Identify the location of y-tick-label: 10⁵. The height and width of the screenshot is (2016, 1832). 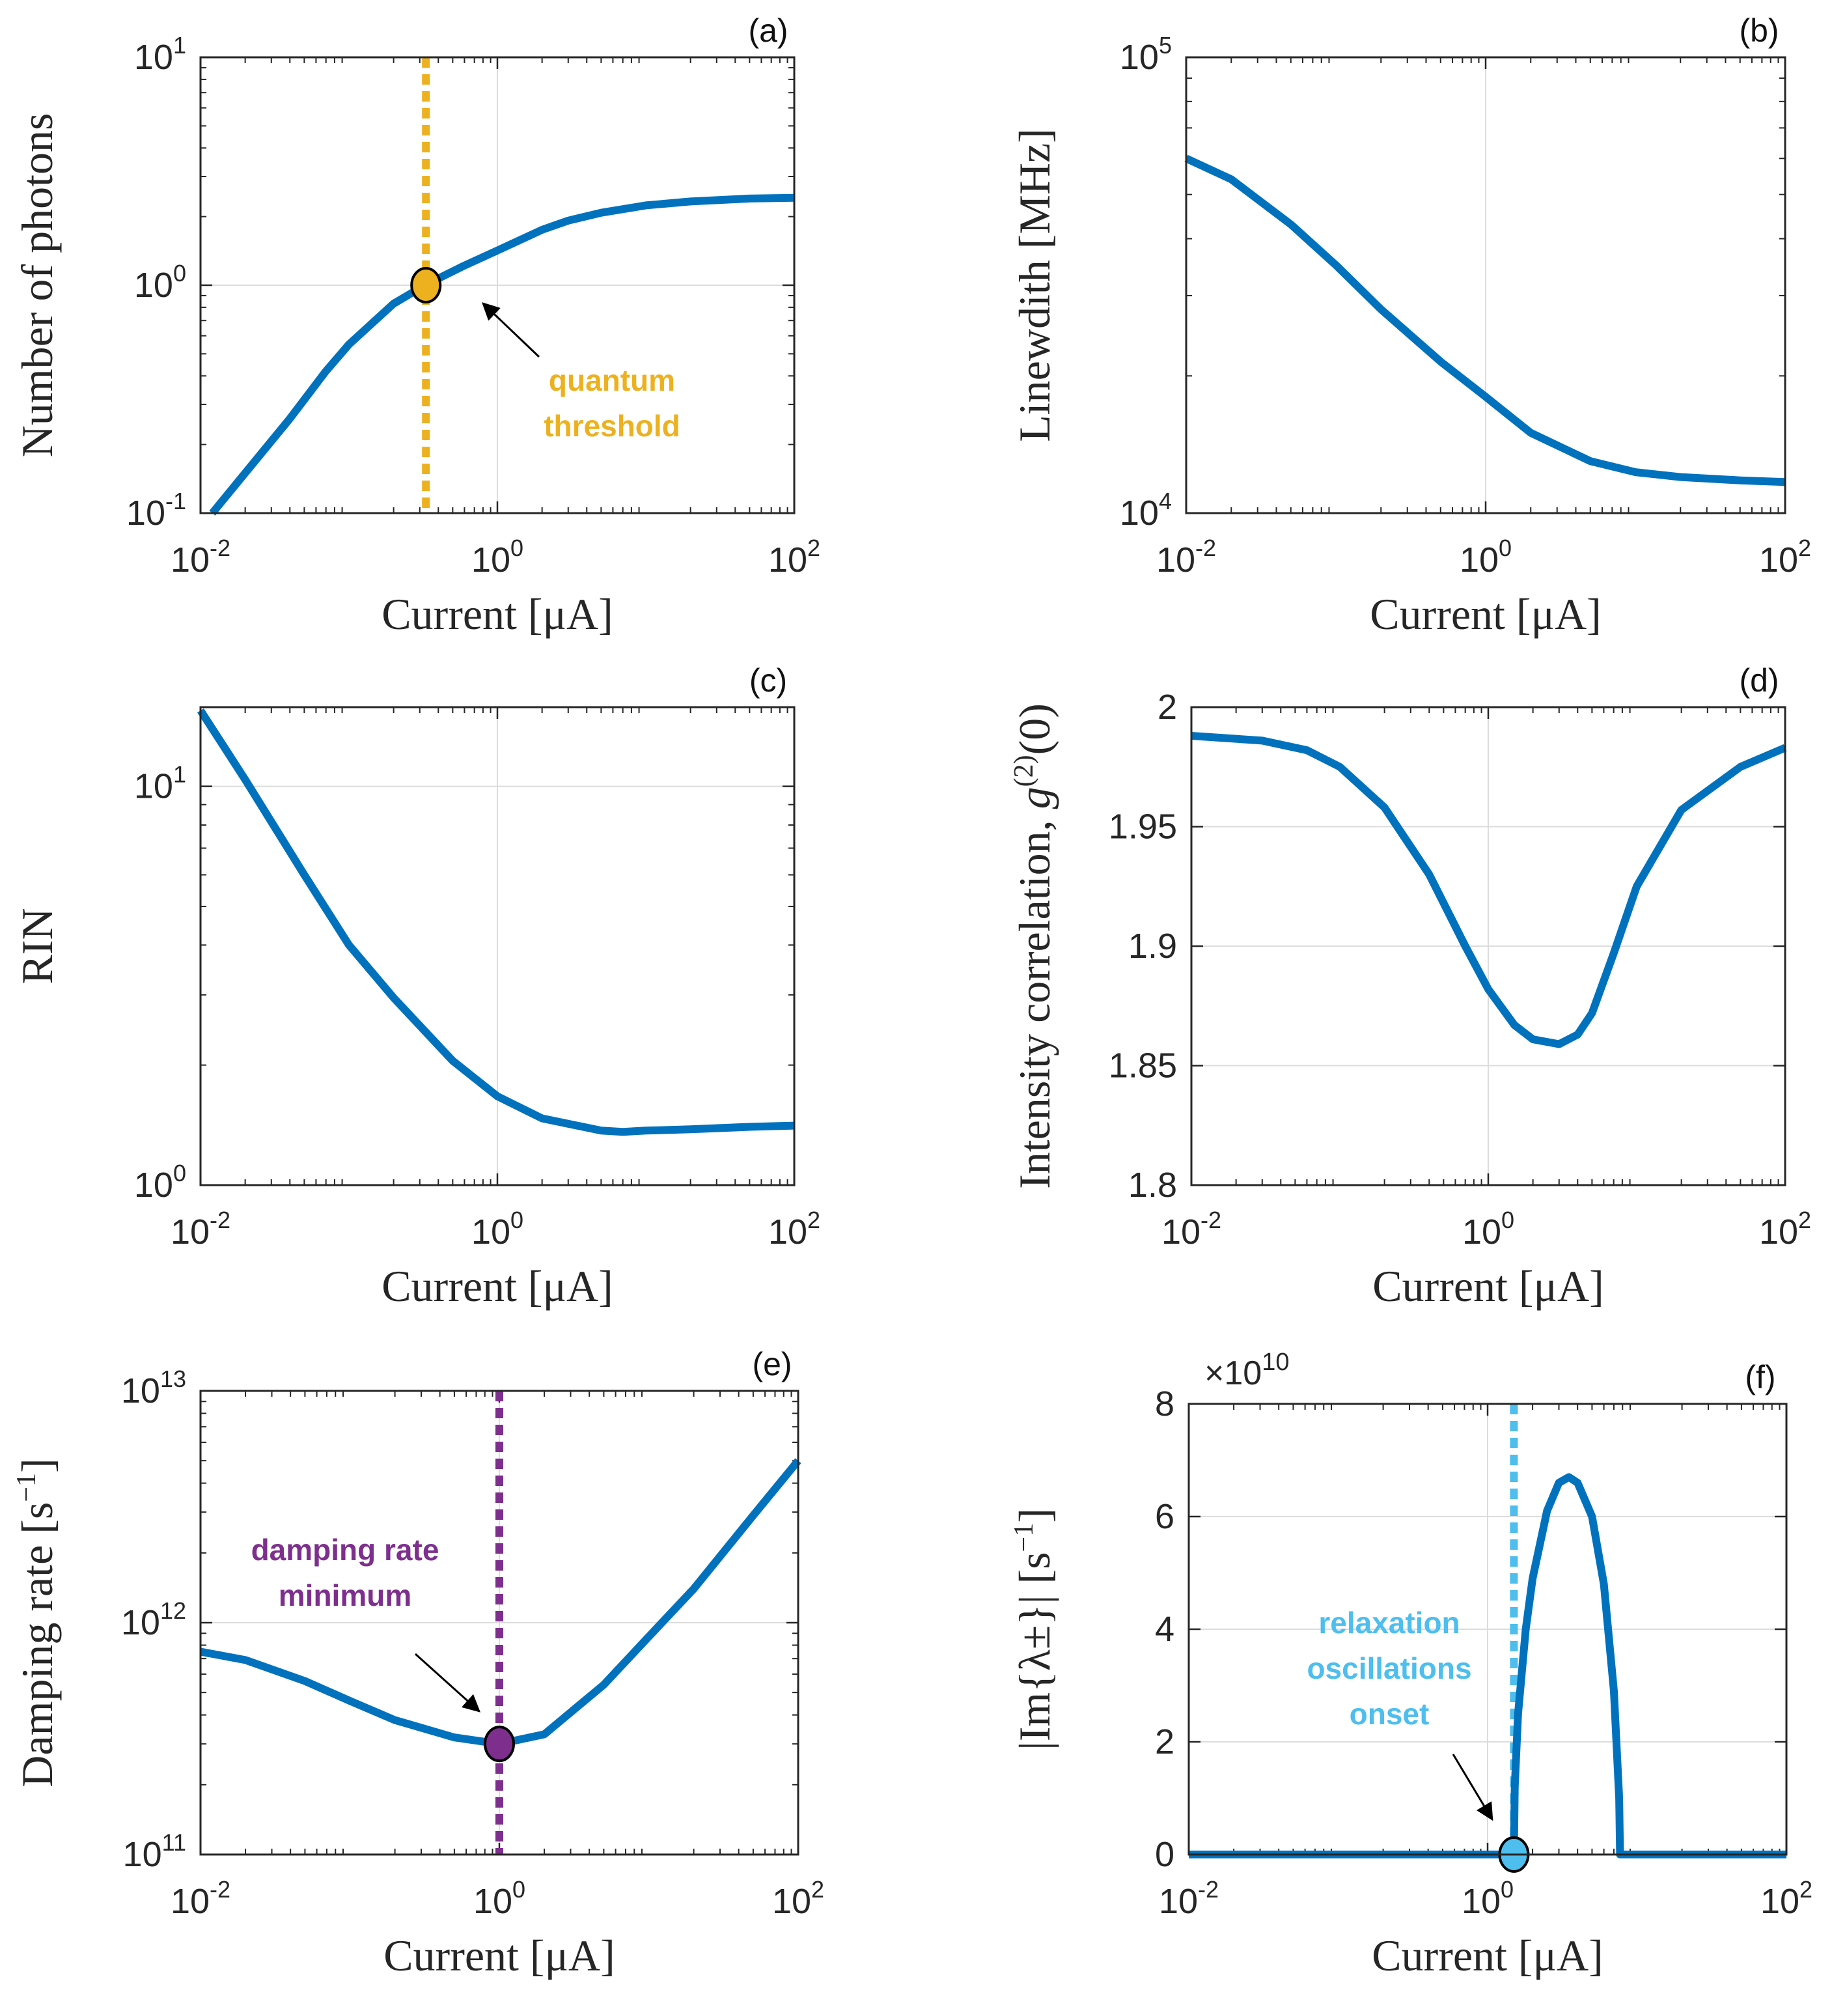
(1146, 55).